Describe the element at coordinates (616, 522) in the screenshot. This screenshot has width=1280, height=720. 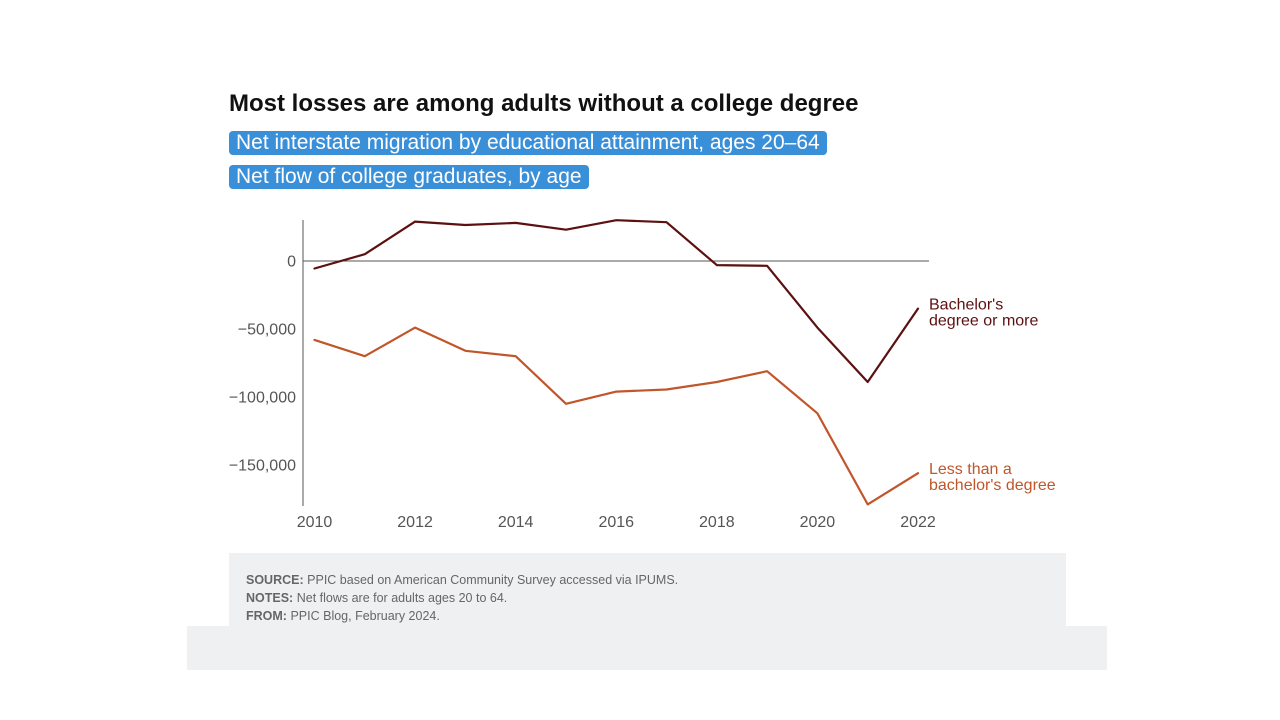
I see `x-tick-label: 2016` at that location.